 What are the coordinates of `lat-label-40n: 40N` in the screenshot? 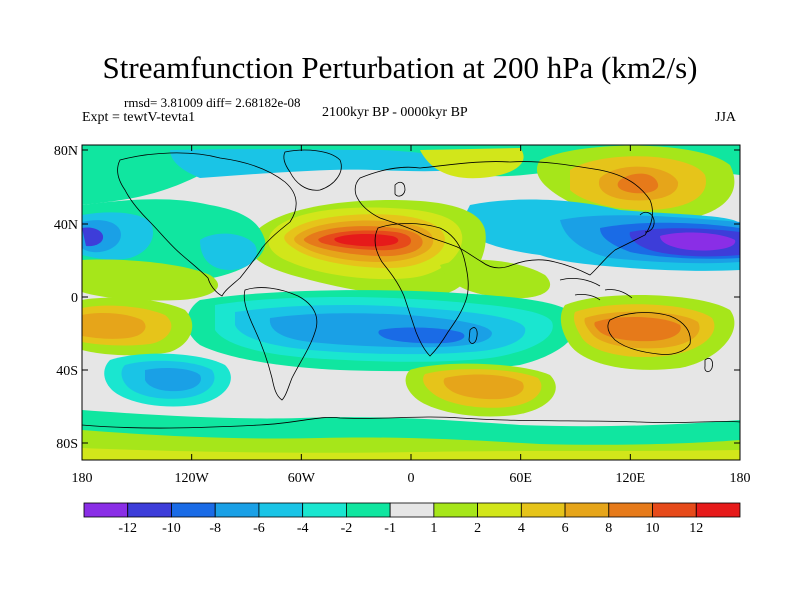 It's located at (66, 225).